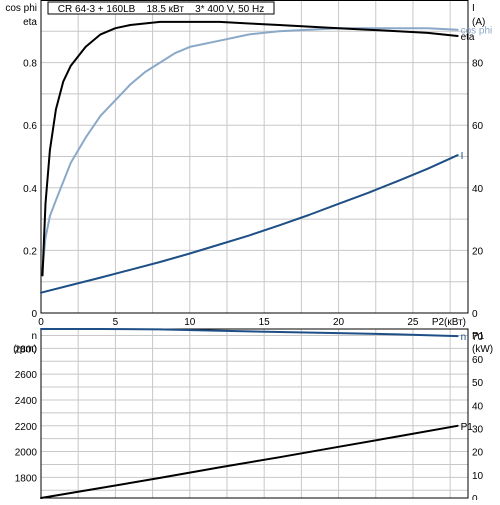  Describe the element at coordinates (34, 336) in the screenshot. I see `bottom-left-axis-label-1: n` at that location.